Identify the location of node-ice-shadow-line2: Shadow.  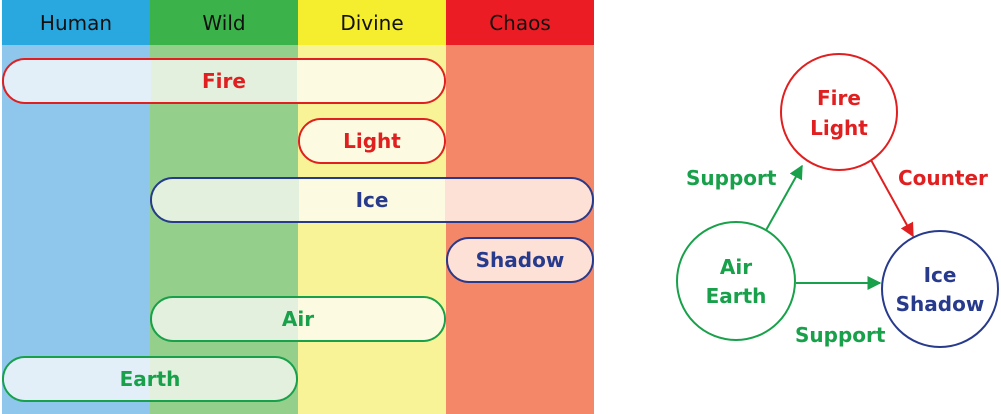
(940, 304).